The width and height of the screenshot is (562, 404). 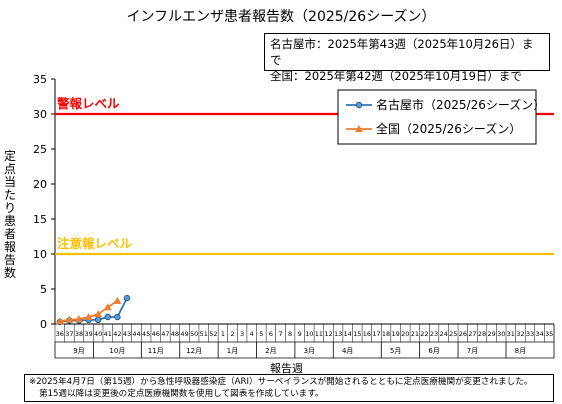 What do you see at coordinates (156, 351) in the screenshot?
I see `x-month-label: 11月` at bounding box center [156, 351].